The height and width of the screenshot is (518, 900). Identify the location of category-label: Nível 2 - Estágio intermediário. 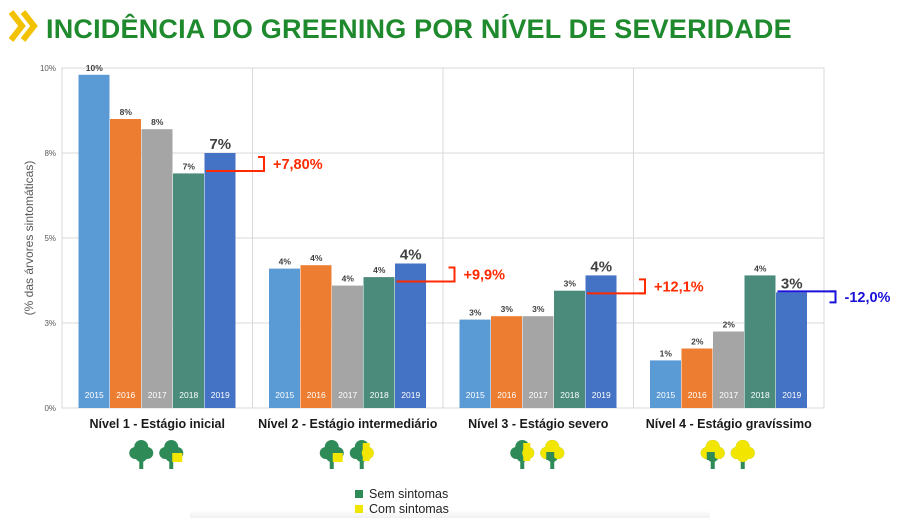
(348, 424).